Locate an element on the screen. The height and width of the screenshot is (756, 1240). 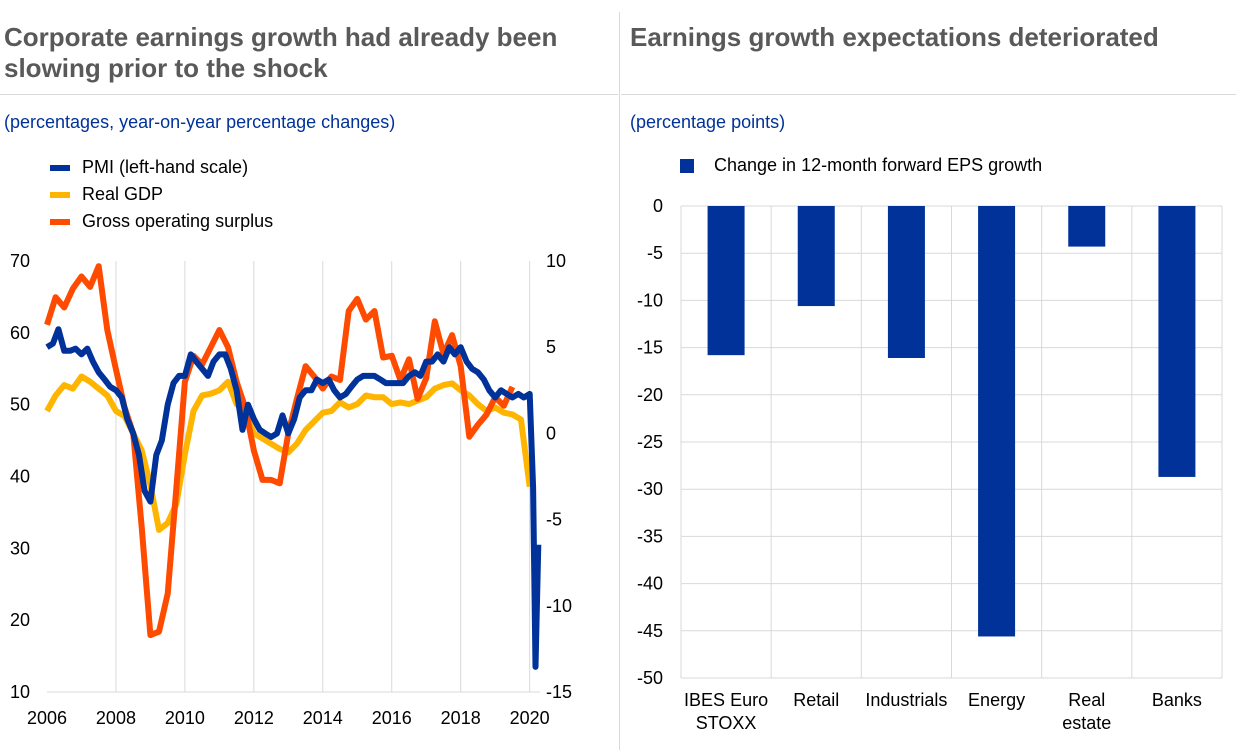
right-legend: Change in 12-month forward EPS growth is located at coordinates (861, 165).